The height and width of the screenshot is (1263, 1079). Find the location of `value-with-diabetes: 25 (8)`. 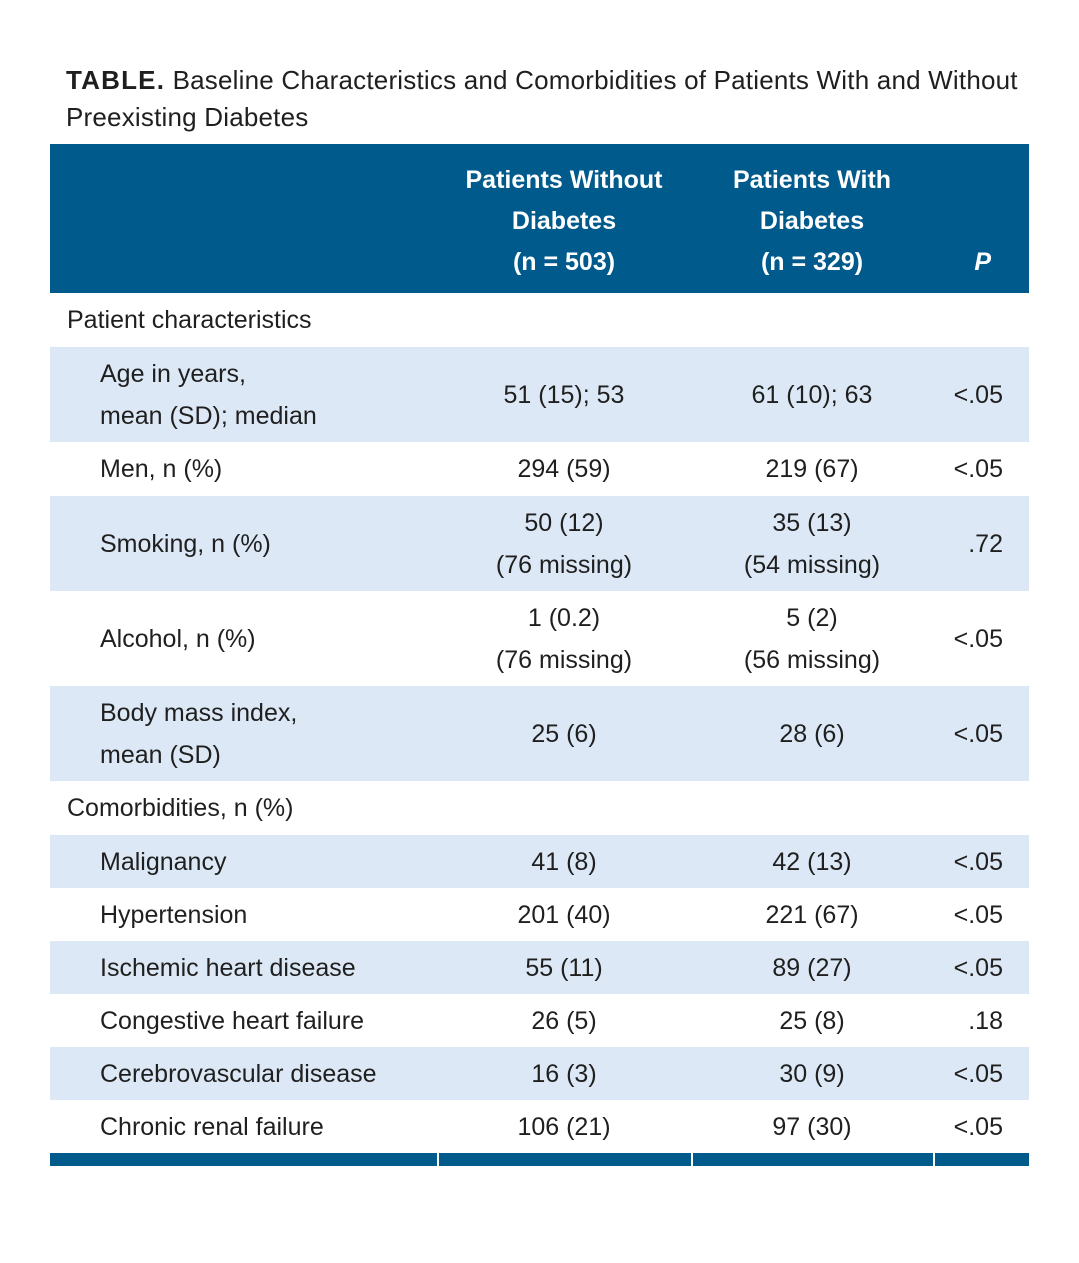

value-with-diabetes: 25 (8) is located at coordinates (812, 1020).